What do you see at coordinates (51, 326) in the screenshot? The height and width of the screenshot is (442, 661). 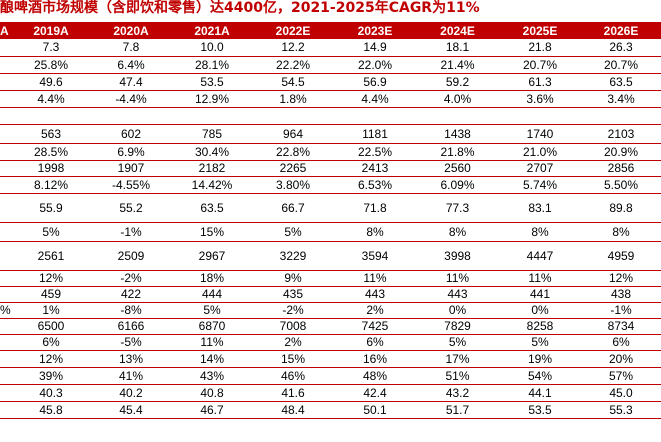 I see `table-cell: 6500` at bounding box center [51, 326].